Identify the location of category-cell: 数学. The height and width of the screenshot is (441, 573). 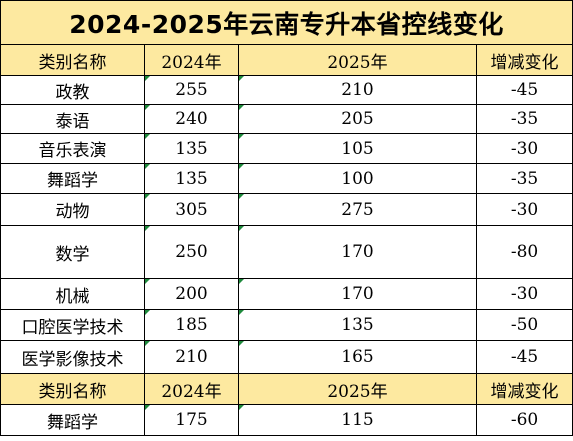
(72, 252).